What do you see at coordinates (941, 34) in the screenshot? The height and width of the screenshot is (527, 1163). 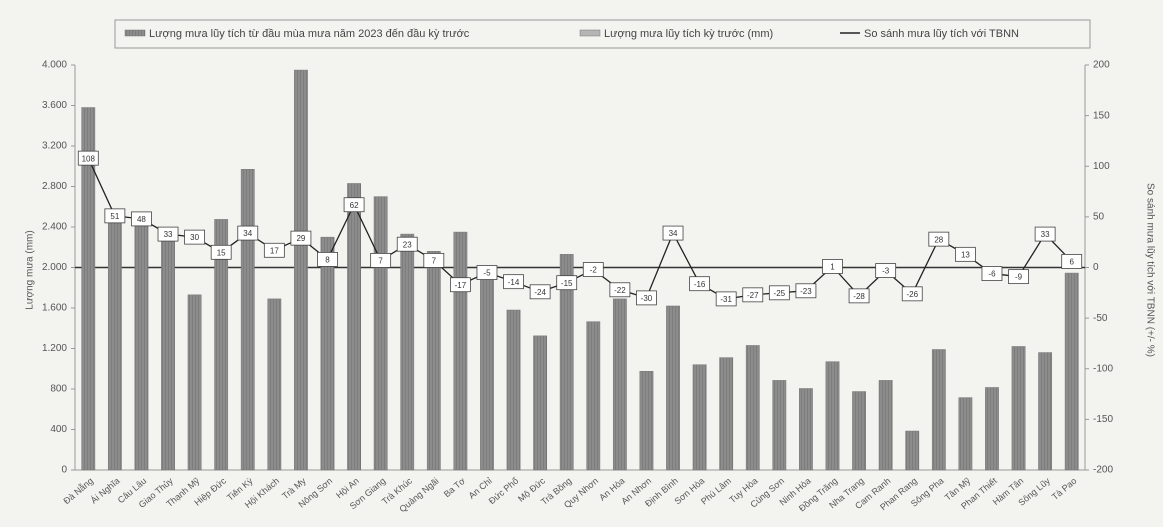 I see `legend-label: So sánh mưa lũy tích với TBNN` at bounding box center [941, 34].